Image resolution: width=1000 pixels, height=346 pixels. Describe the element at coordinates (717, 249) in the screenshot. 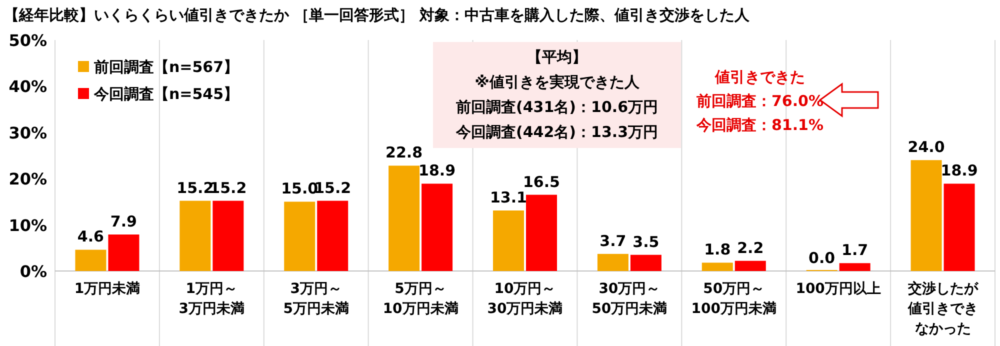

I see `data-label: 1.8` at that location.